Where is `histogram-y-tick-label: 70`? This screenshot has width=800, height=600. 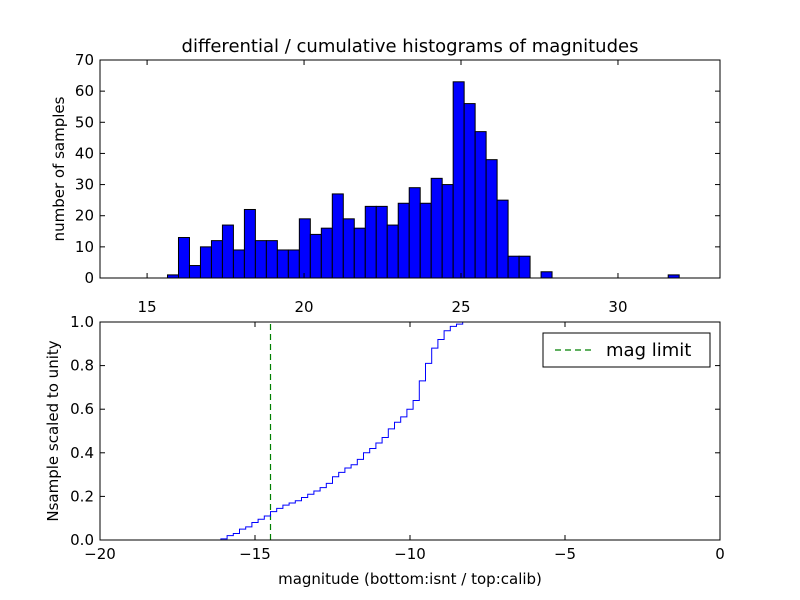 histogram-y-tick-label: 70 is located at coordinates (84, 60).